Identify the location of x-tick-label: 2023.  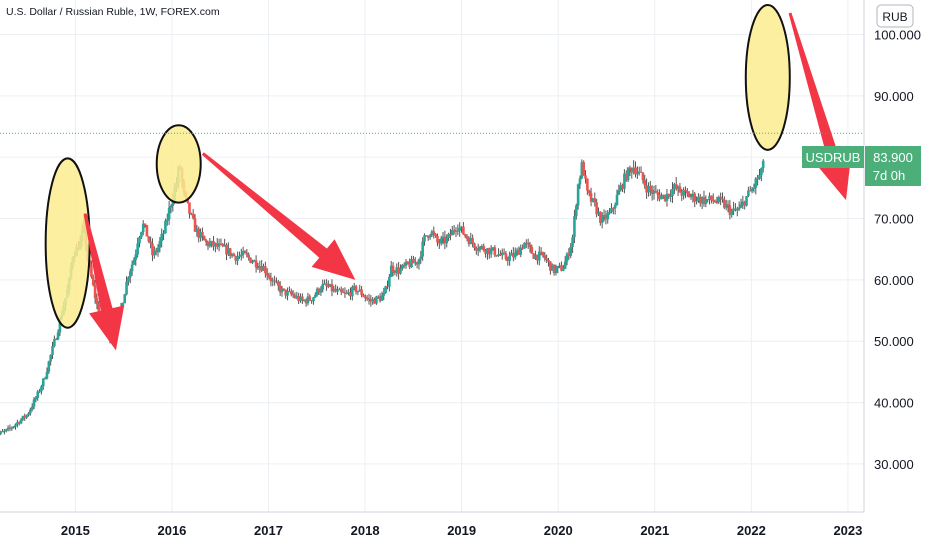
(847, 530).